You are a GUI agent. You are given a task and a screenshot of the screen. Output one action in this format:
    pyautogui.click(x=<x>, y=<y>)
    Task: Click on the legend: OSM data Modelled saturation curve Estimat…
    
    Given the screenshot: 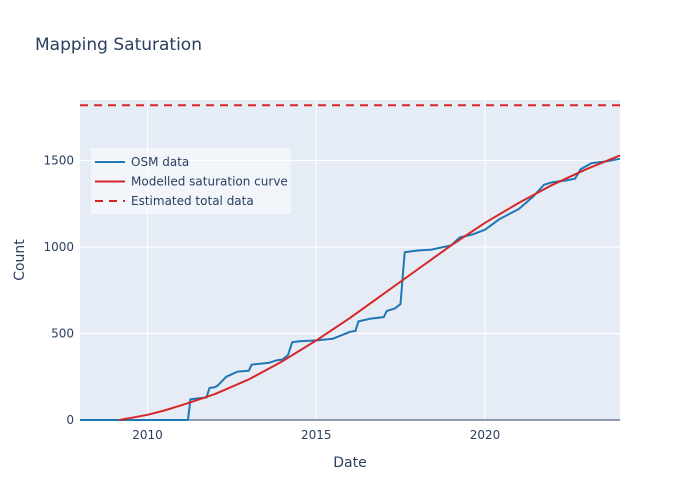 What is the action you would take?
    pyautogui.click(x=191, y=181)
    